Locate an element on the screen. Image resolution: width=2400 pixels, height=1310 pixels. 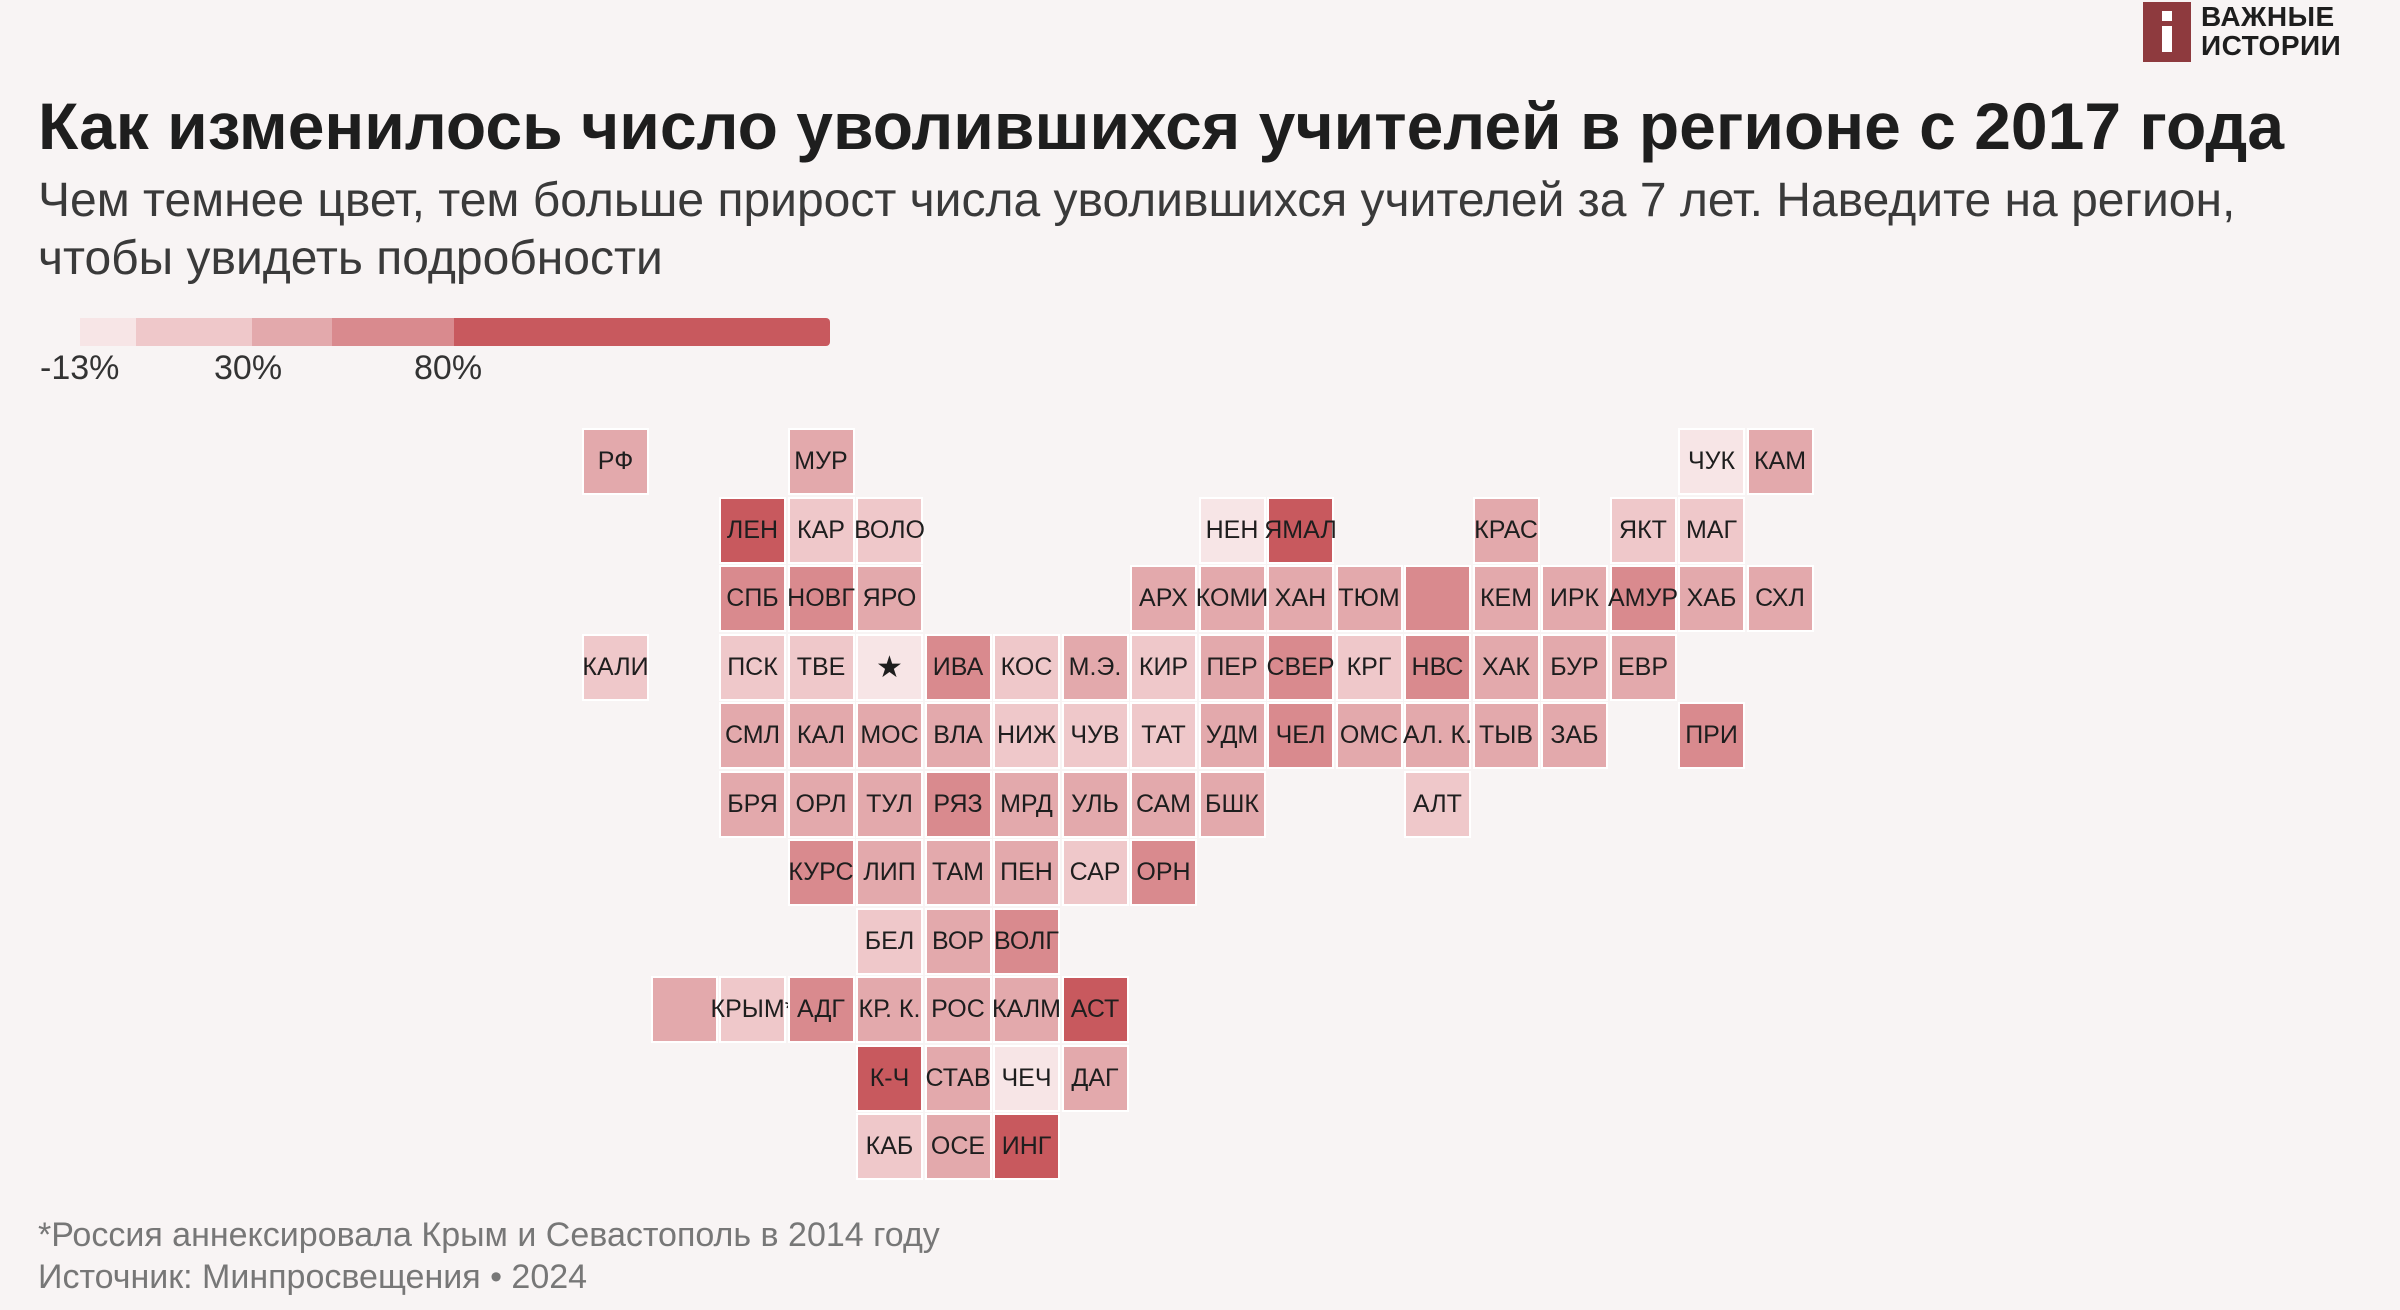
region-tile: ЯРО is located at coordinates (889, 598).